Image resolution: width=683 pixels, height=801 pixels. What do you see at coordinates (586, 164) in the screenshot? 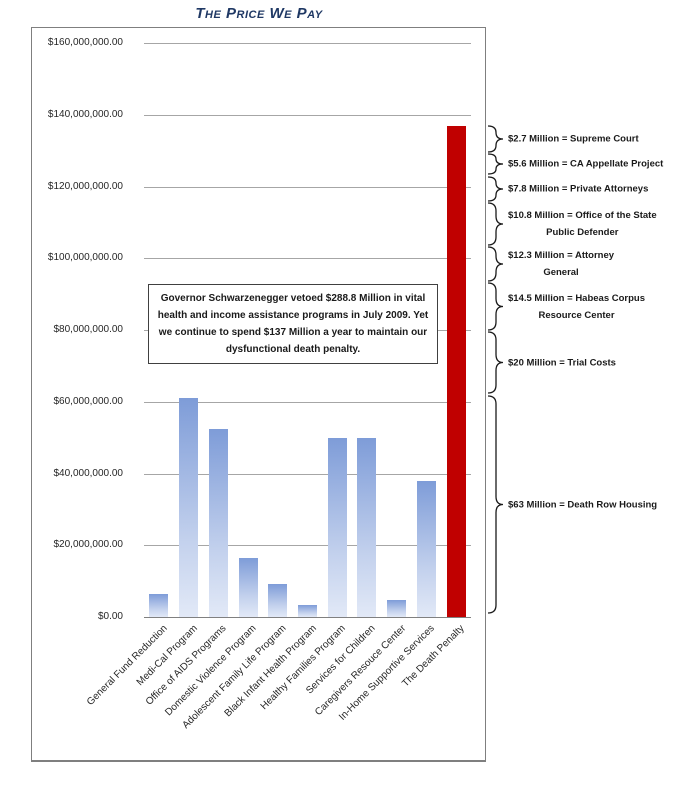
I see `breakdown-label-1: $5.6 Million = CA Appellate Project` at bounding box center [586, 164].